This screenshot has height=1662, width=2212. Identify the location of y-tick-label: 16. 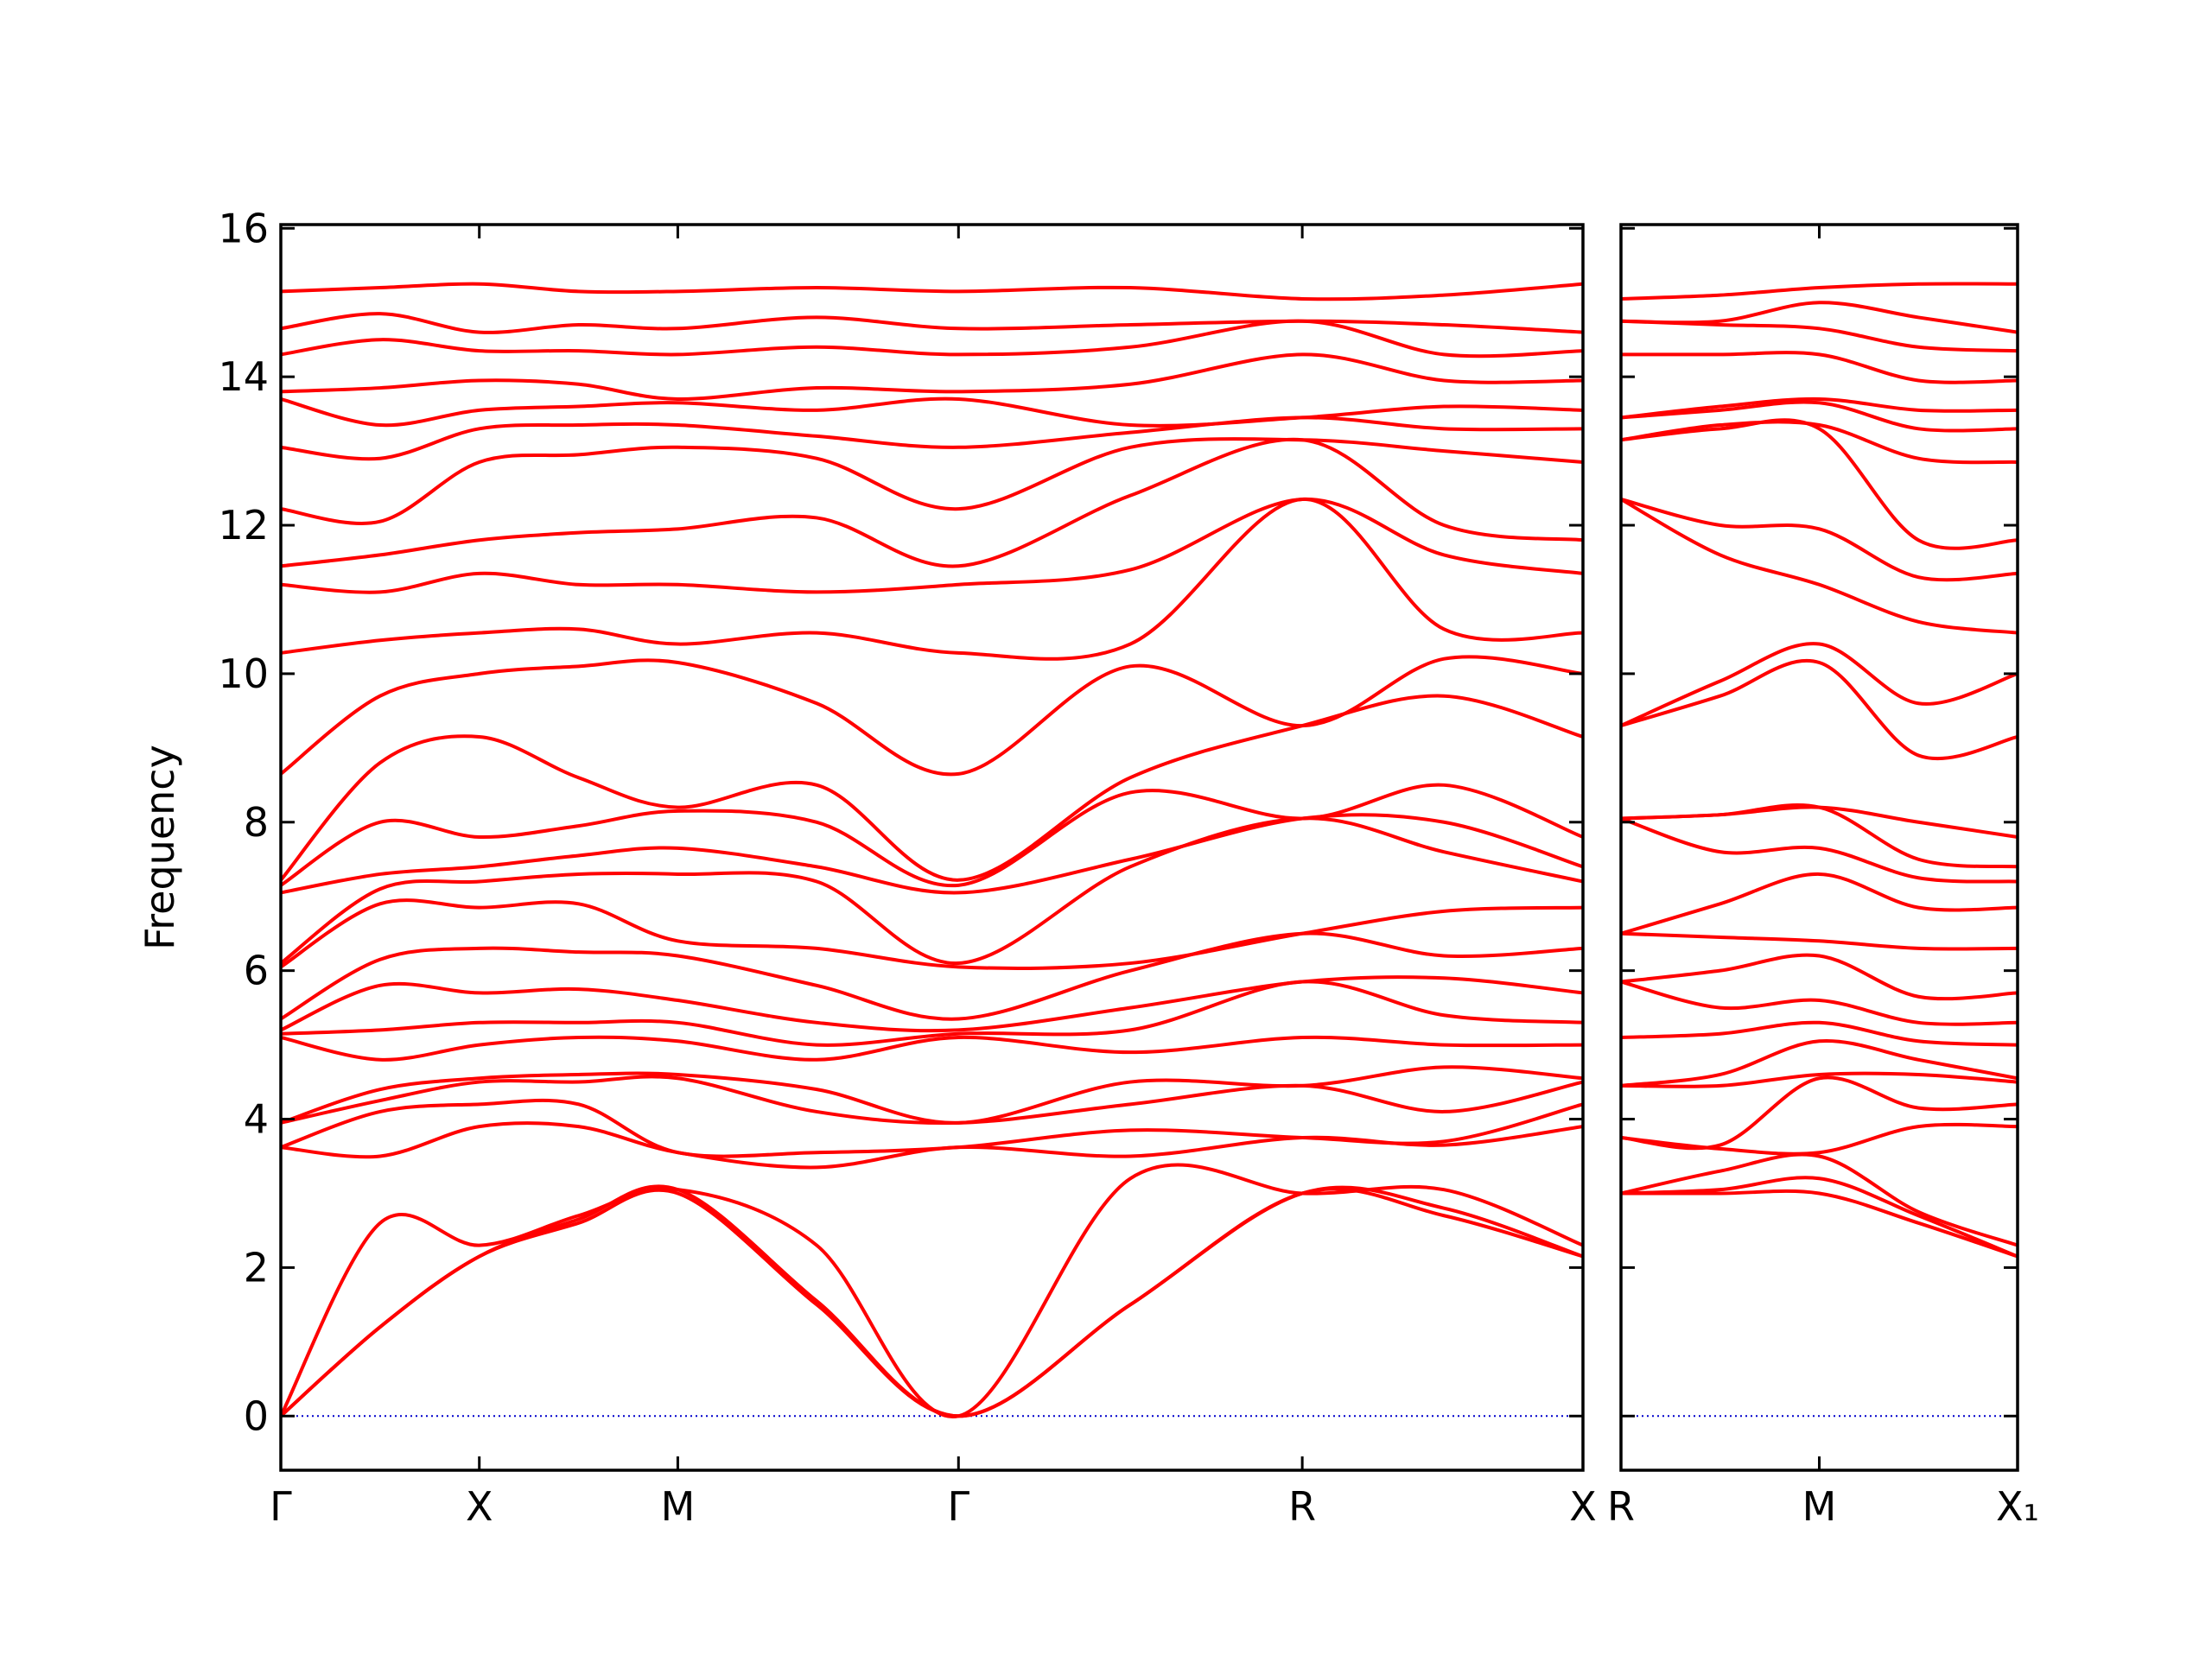
(243, 228).